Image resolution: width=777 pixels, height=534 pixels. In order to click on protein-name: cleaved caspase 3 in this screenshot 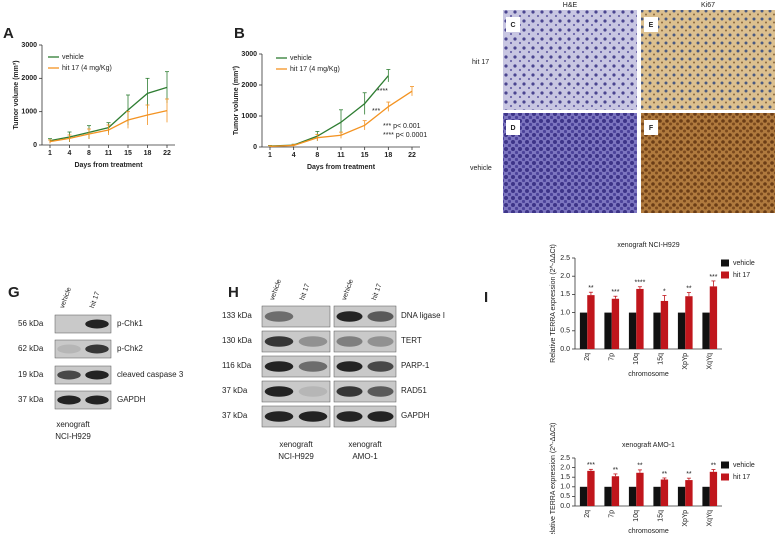, I will do `click(150, 374)`.